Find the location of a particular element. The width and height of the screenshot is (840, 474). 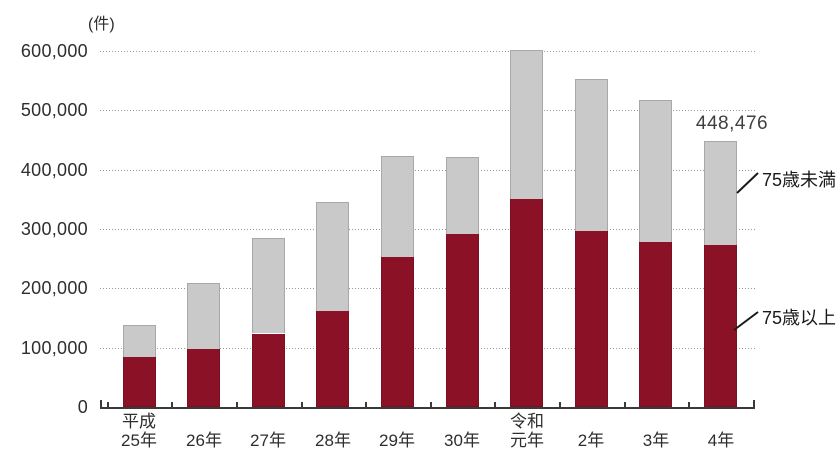

x-label-year-5: 30年 is located at coordinates (462, 440).